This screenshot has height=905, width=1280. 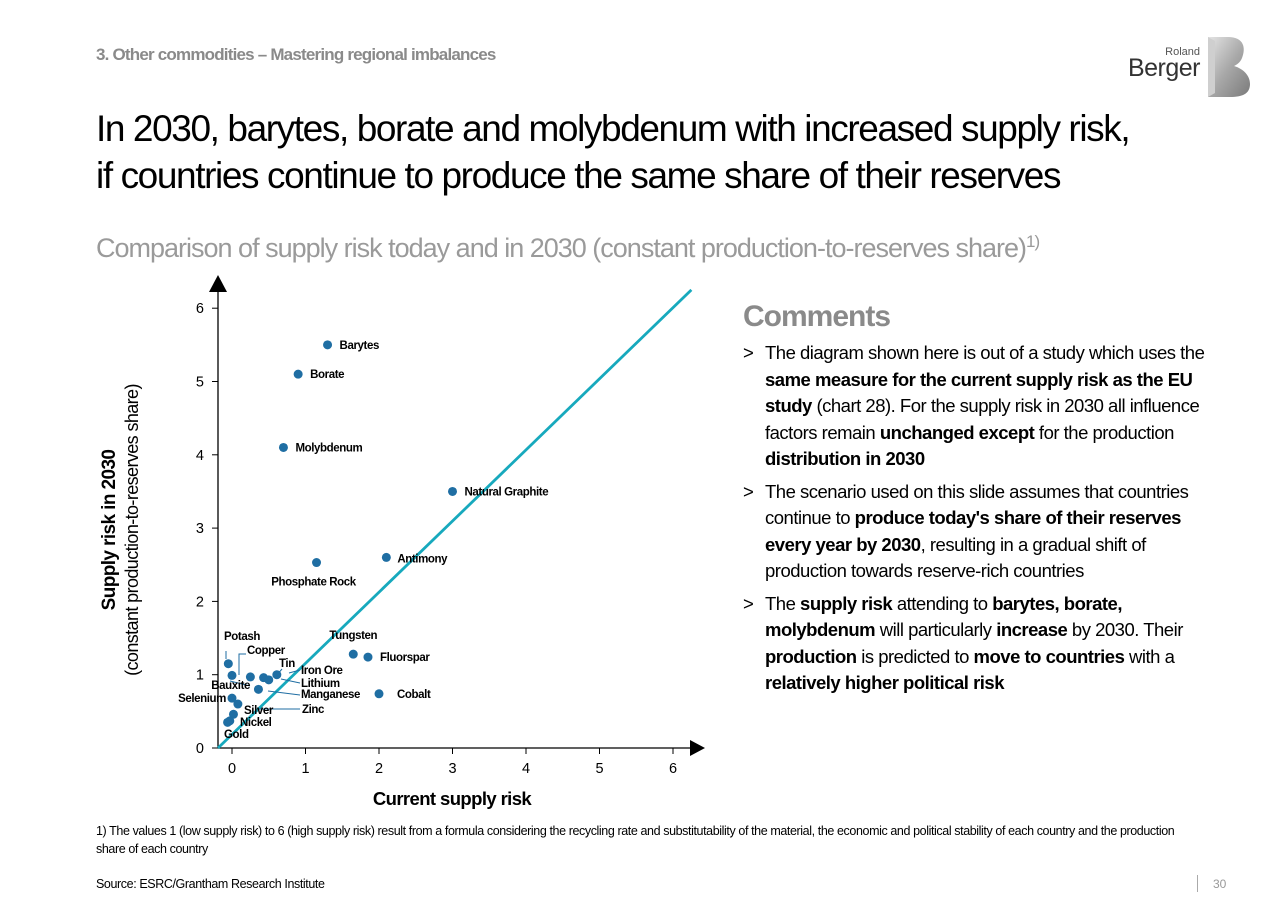 I want to click on data-point-copper, so click(x=250, y=677).